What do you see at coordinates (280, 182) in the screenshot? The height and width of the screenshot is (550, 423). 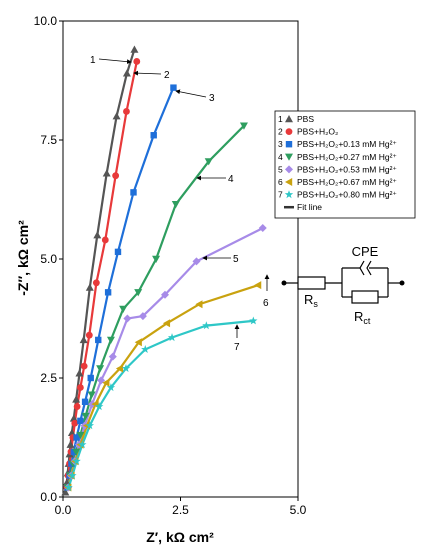 I see `legend-number: 6` at bounding box center [280, 182].